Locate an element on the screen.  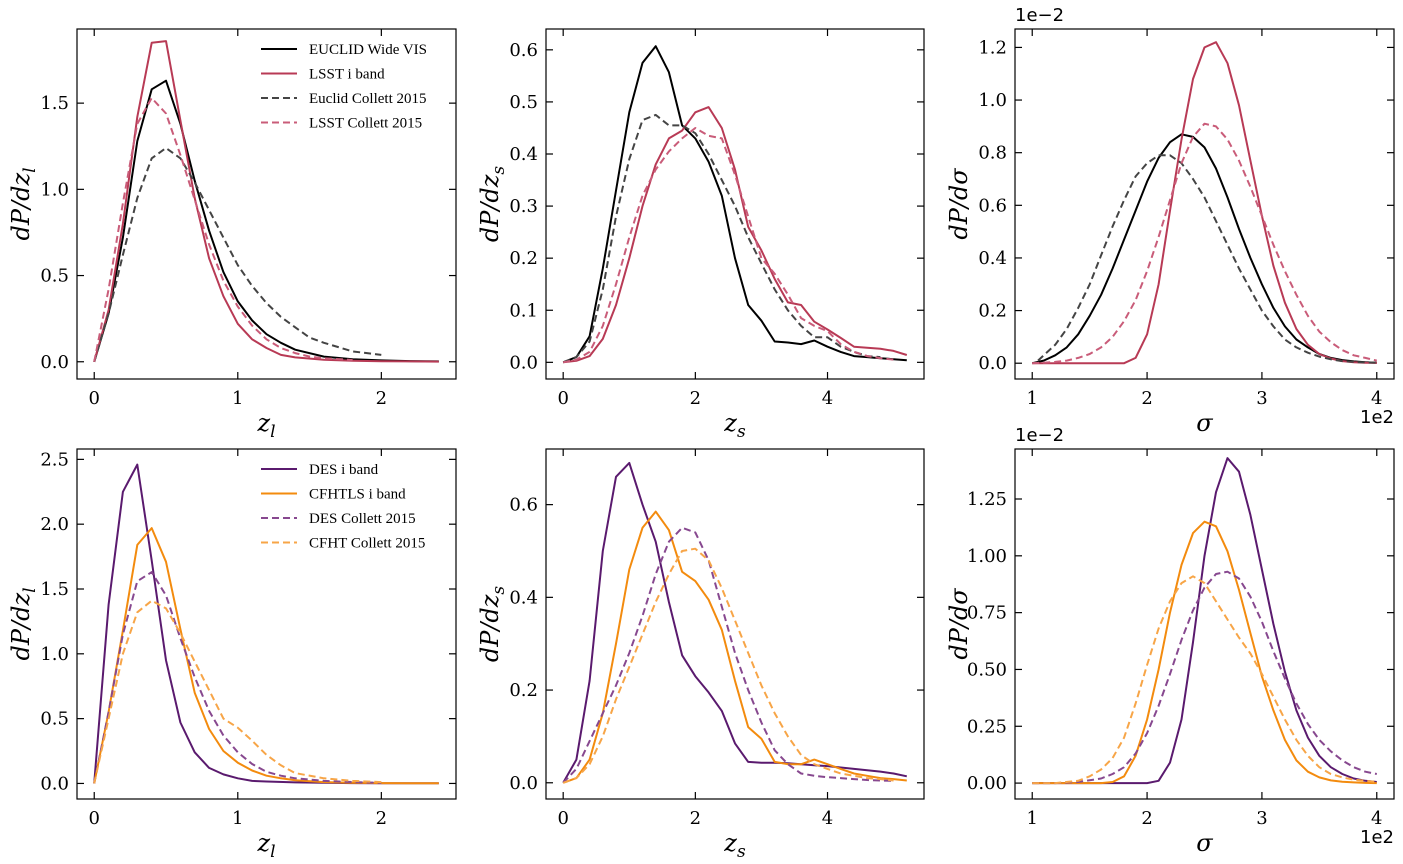
legend-label: Euclid Collett 2015 is located at coordinates (368, 99).